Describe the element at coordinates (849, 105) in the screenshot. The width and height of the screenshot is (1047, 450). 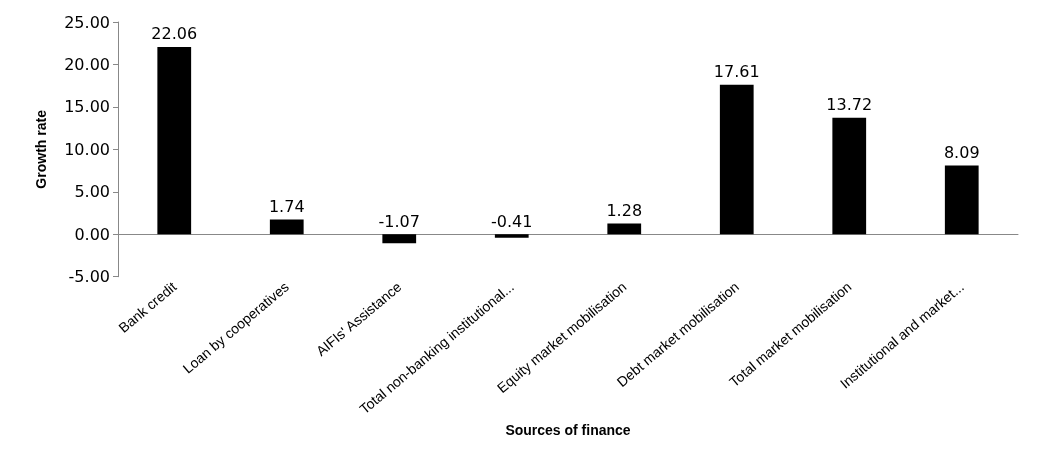
I see `data-label: 13.72` at that location.